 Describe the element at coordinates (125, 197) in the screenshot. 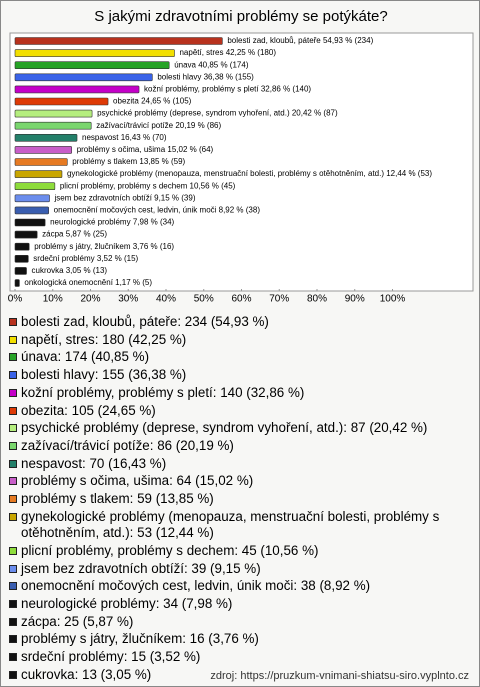

I see `bar-label: jsem bez zdravotních obtíží 9,15 % (39)` at that location.